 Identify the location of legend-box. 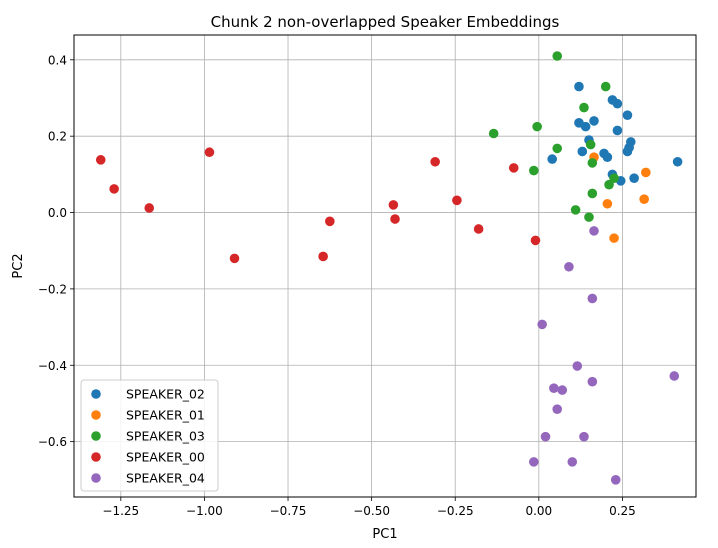
(149, 435).